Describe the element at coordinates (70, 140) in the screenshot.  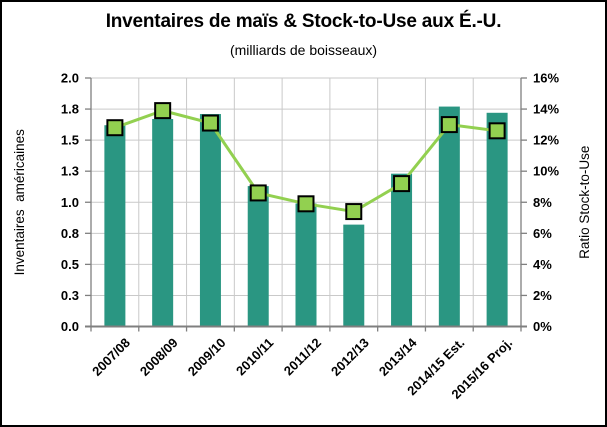
I see `left-tick-label-1.5: 1.5` at that location.